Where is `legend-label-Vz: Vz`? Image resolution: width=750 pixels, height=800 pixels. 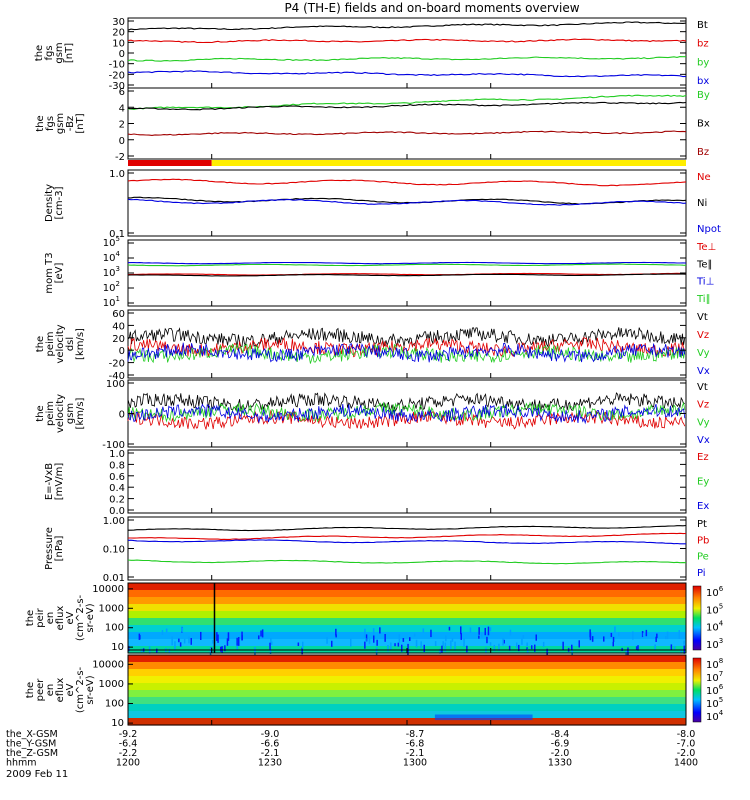 legend-label-Vz: Vz is located at coordinates (703, 335).